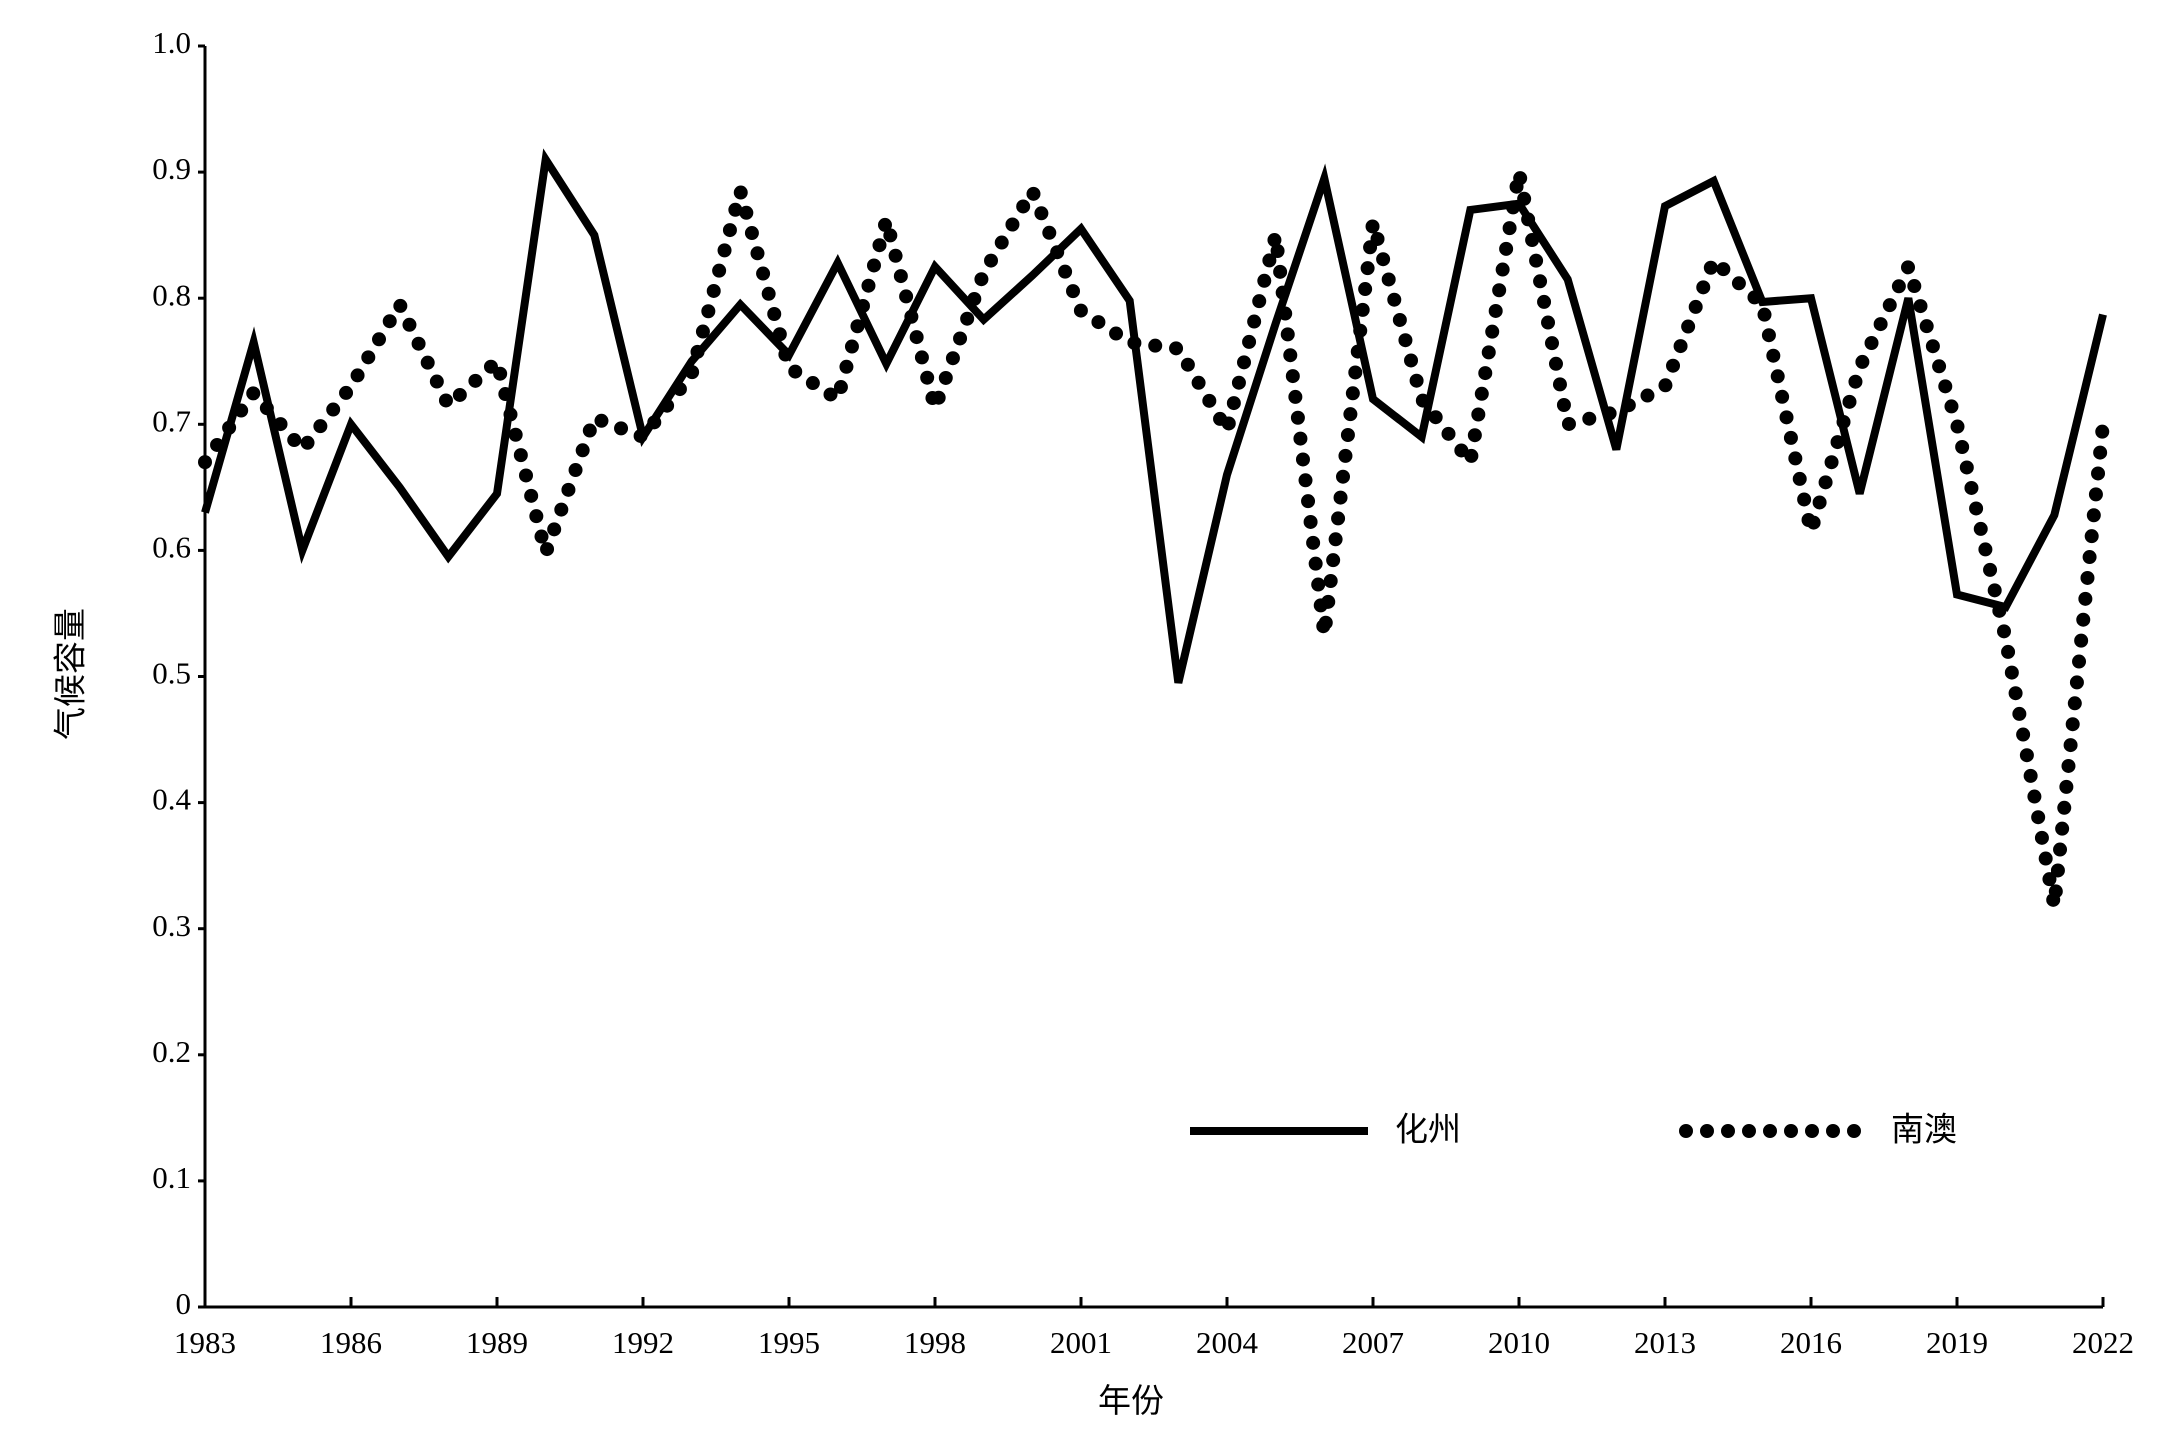  Describe the element at coordinates (1081, 1342) in the screenshot. I see `x-tick-label: 2001` at that location.